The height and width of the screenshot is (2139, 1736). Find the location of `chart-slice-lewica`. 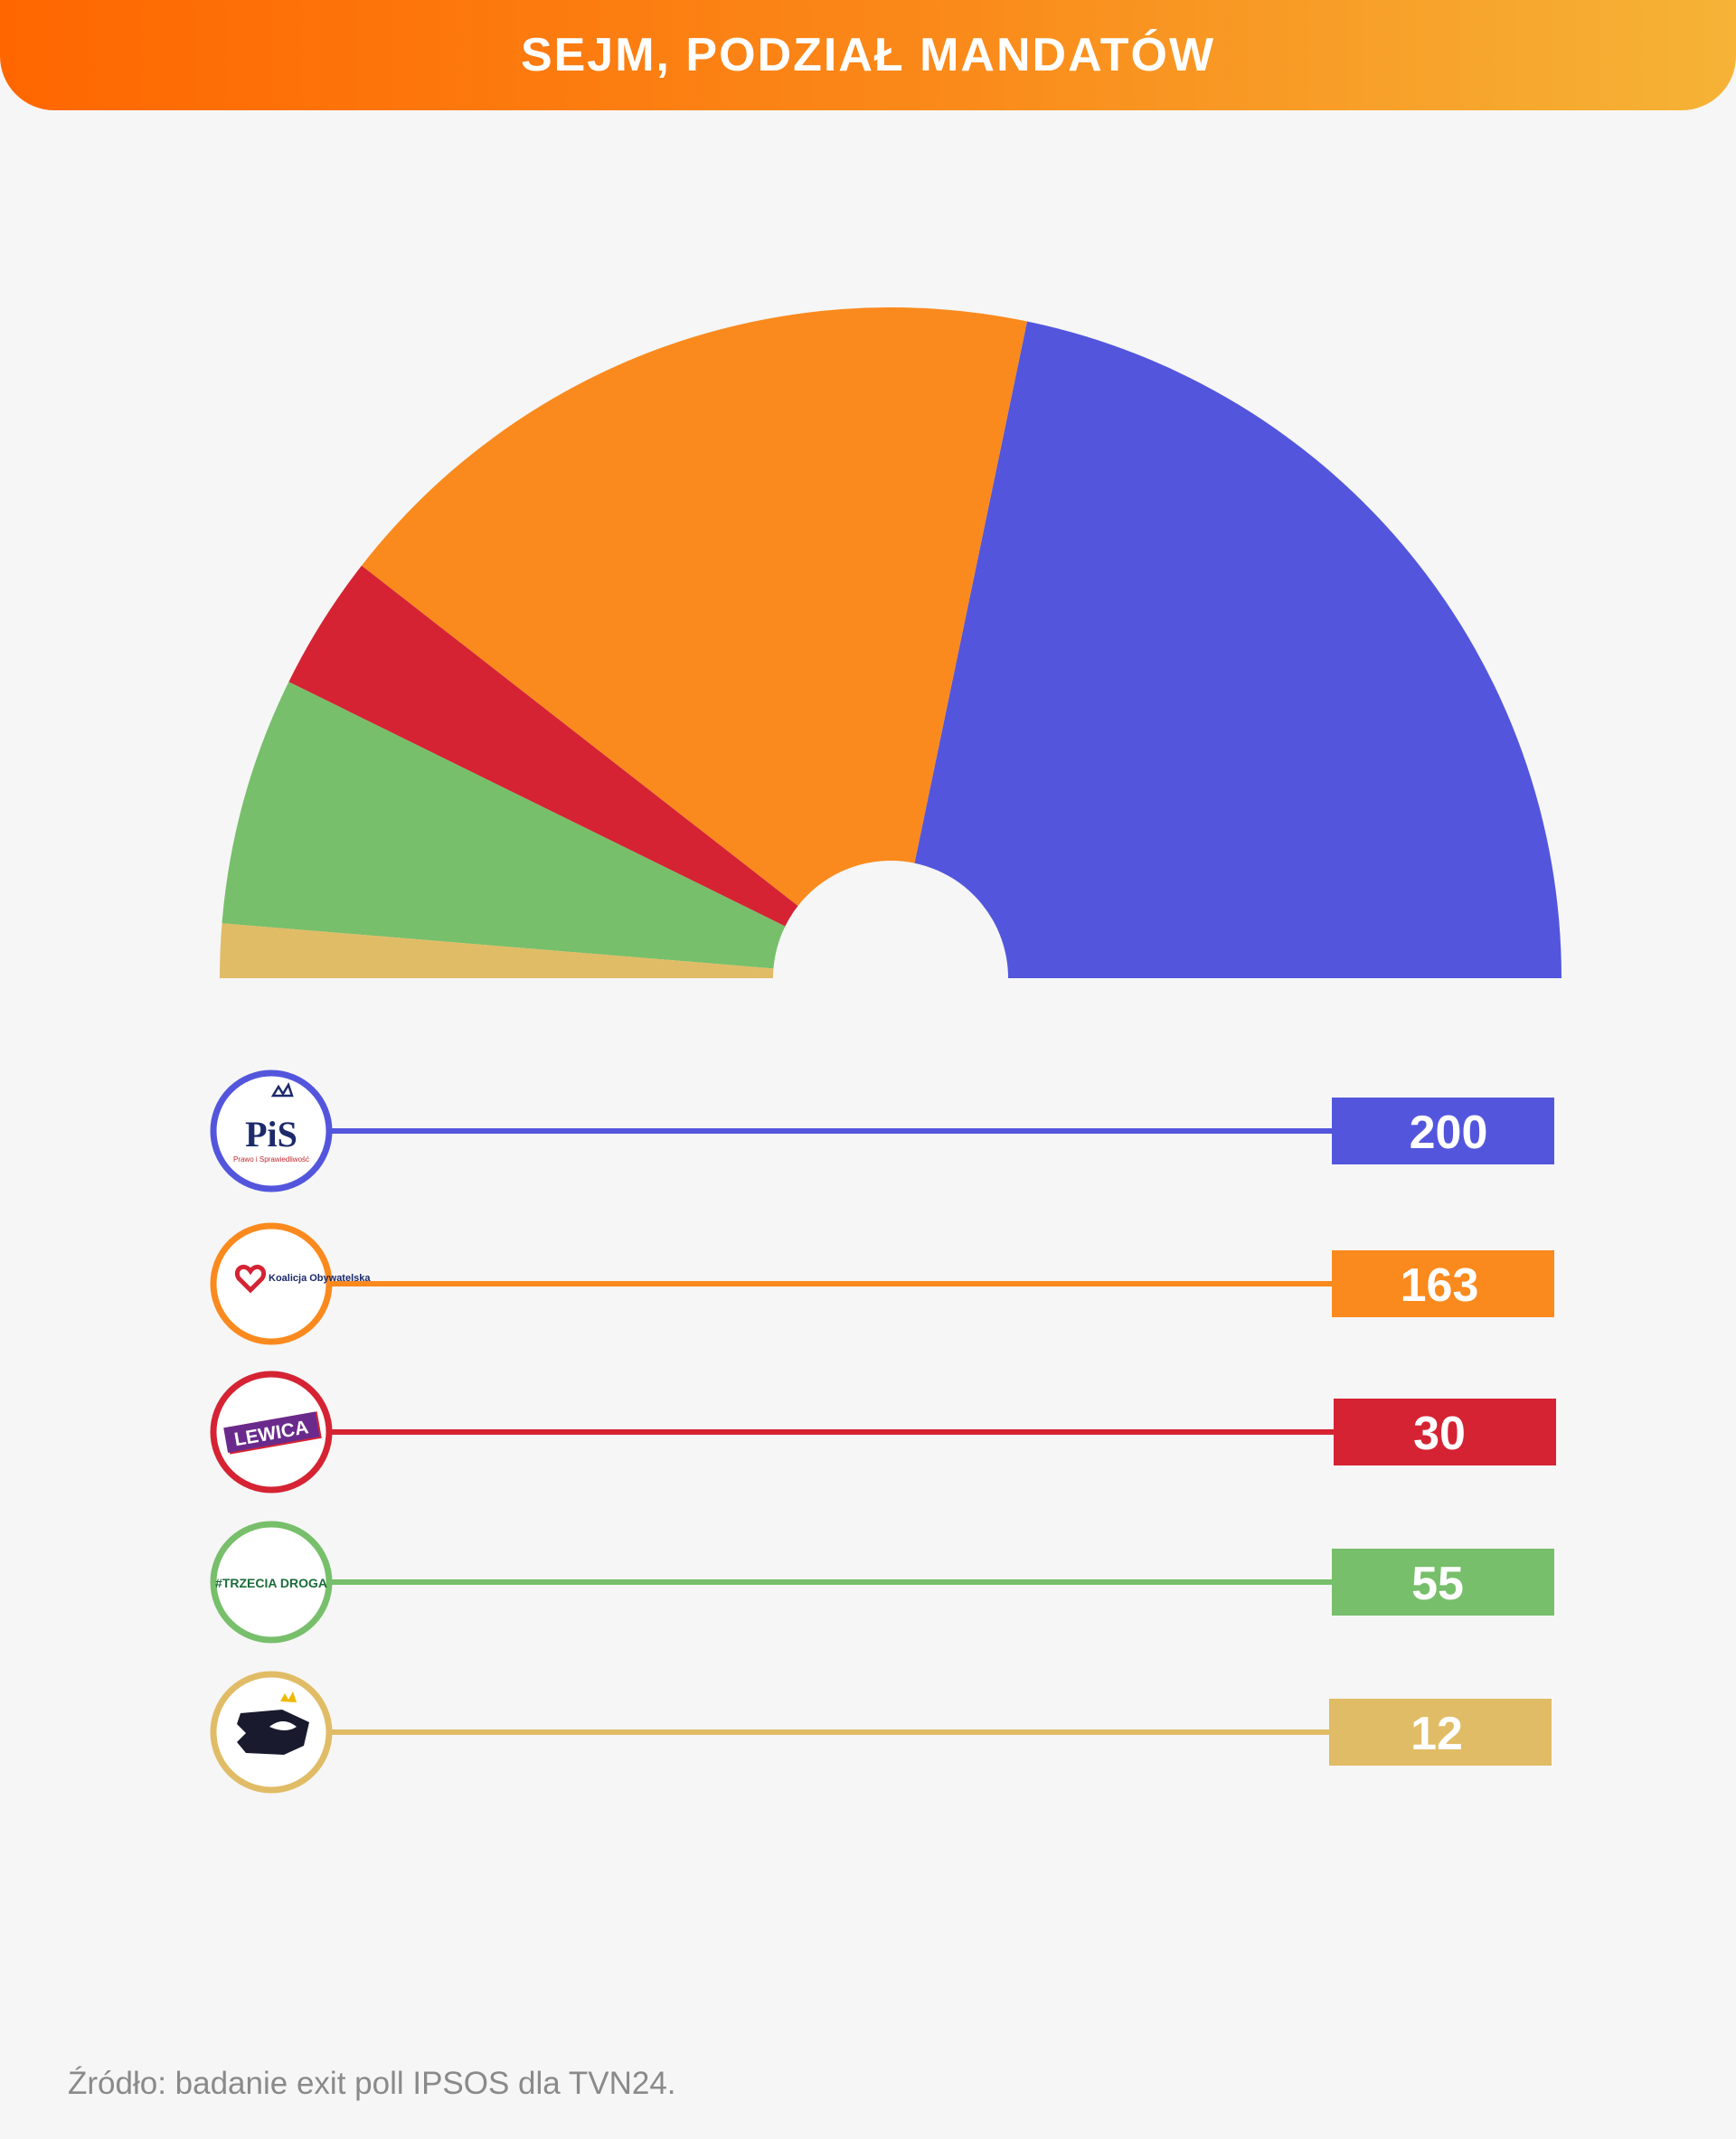

chart-slice-lewica is located at coordinates (543, 746).